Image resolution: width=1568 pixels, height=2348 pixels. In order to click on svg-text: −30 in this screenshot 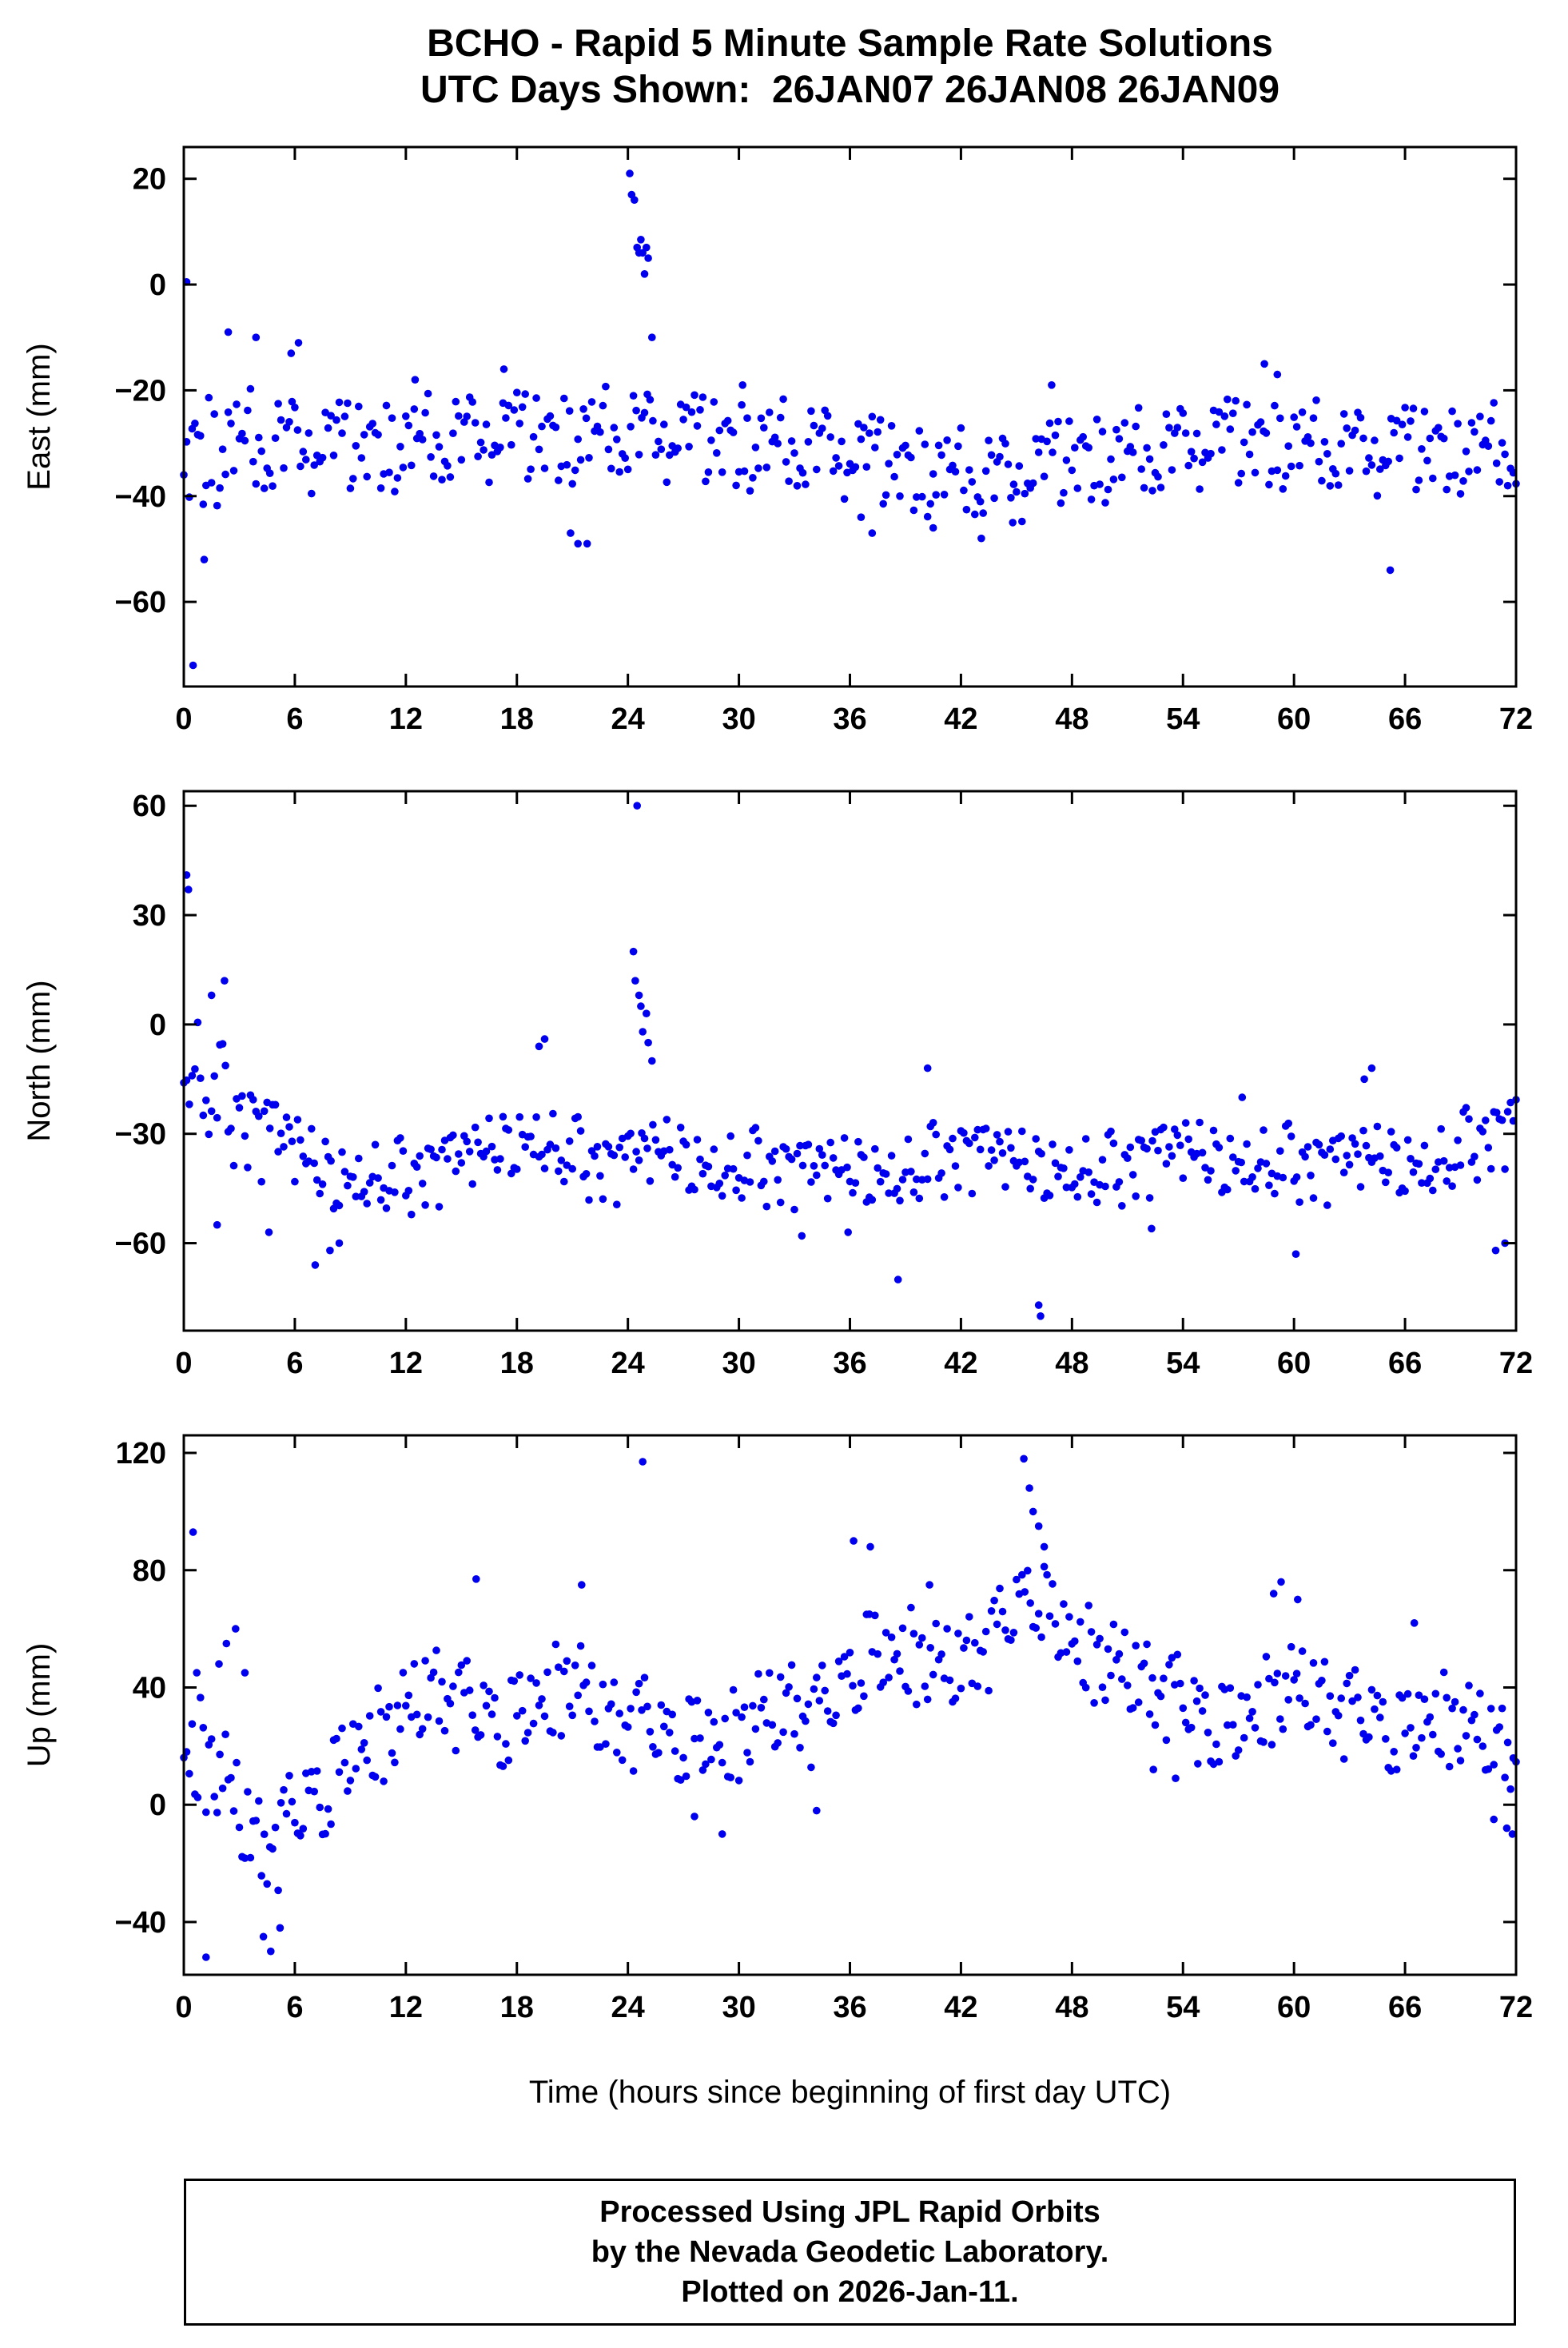, I will do `click(140, 1135)`.